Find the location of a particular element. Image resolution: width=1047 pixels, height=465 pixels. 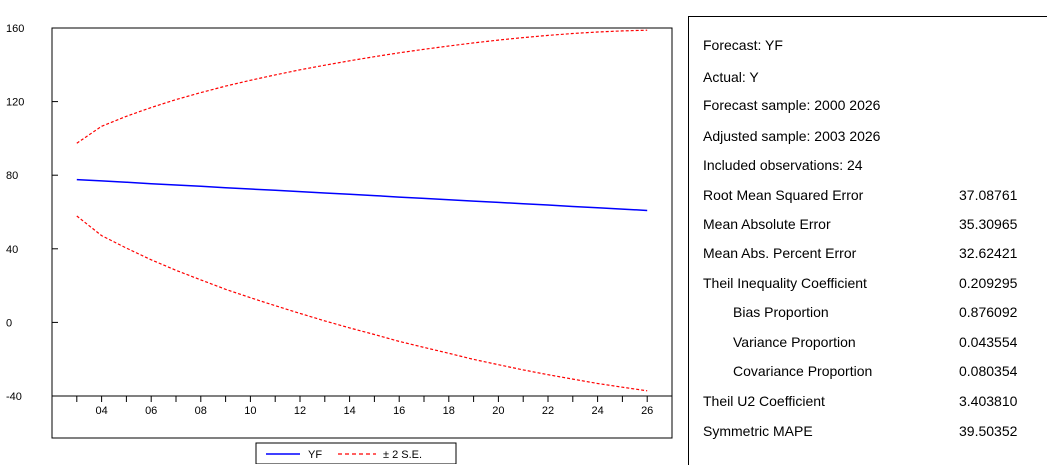

y-tick-label: 80 is located at coordinates (12, 176).